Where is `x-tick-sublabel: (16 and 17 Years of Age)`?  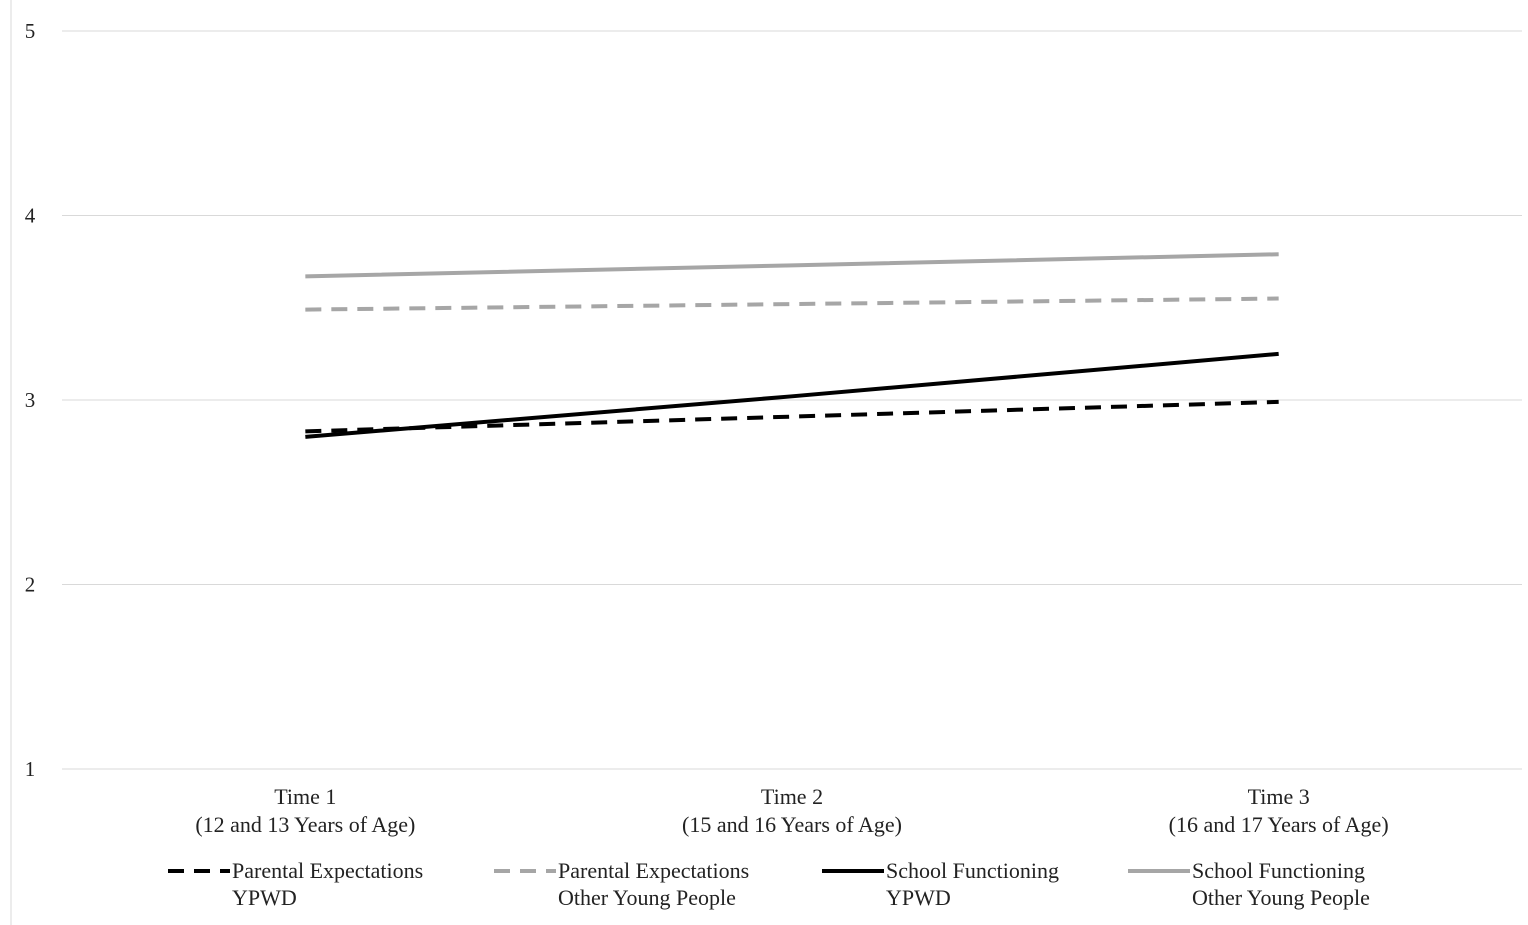 x-tick-sublabel: (16 and 17 Years of Age) is located at coordinates (1279, 824).